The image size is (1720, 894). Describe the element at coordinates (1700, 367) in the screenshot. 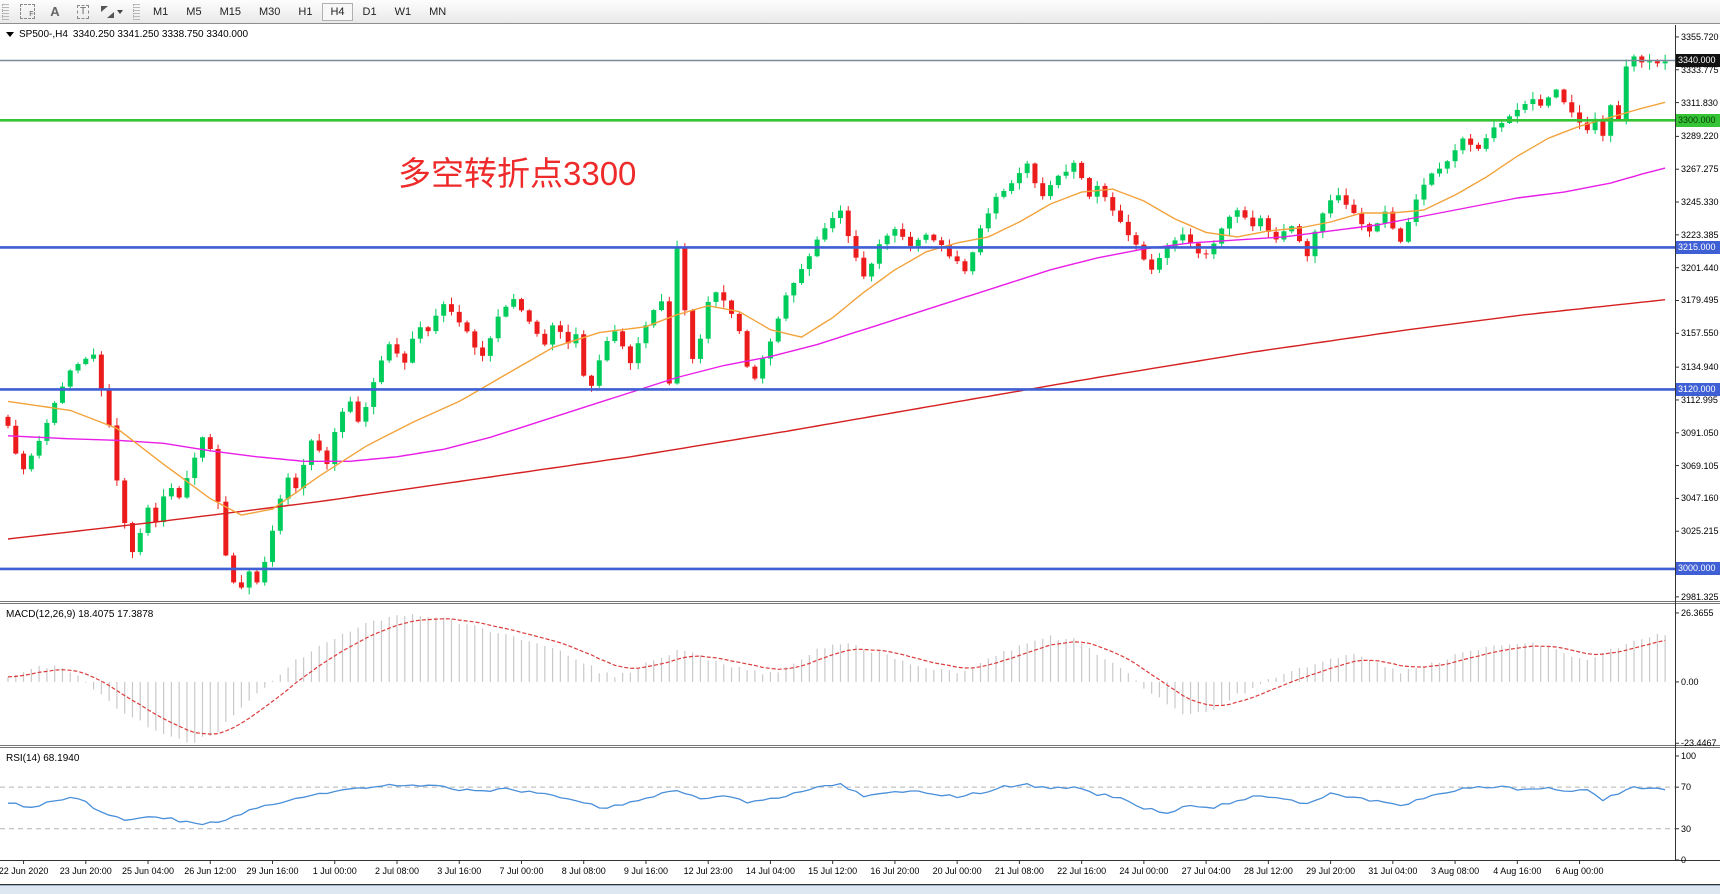

I see `price-tick-label: 3134.940` at that location.